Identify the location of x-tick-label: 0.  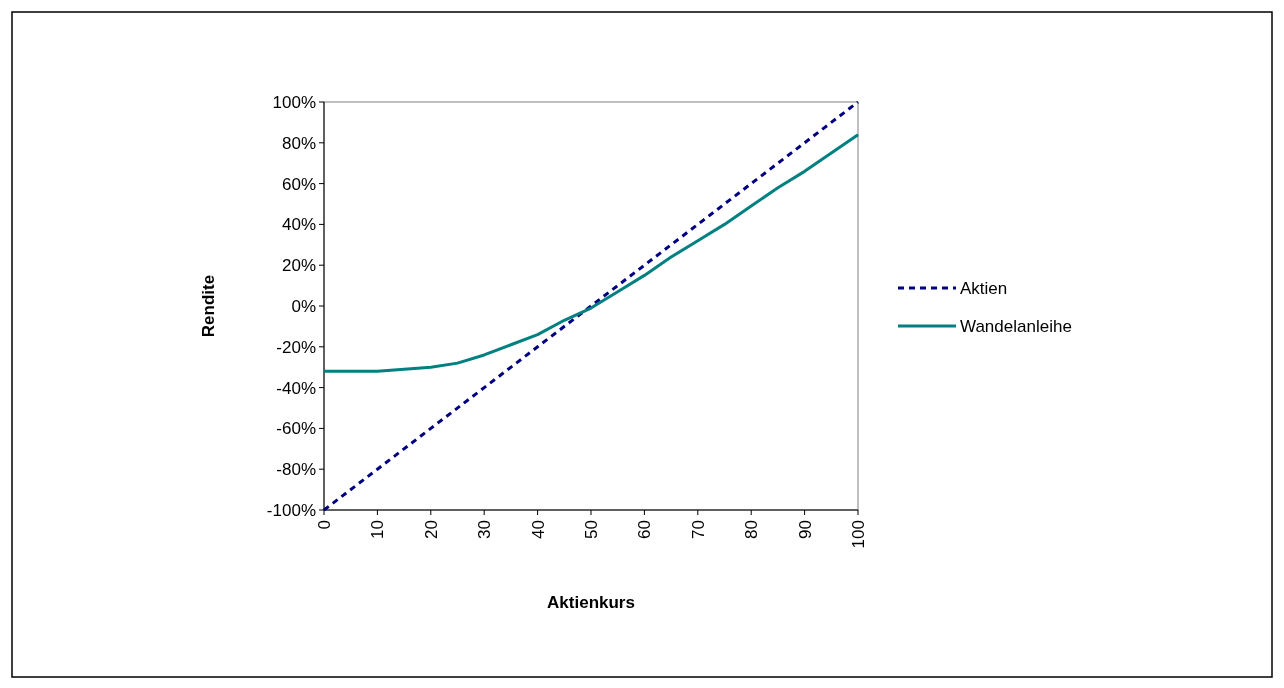
(324, 525).